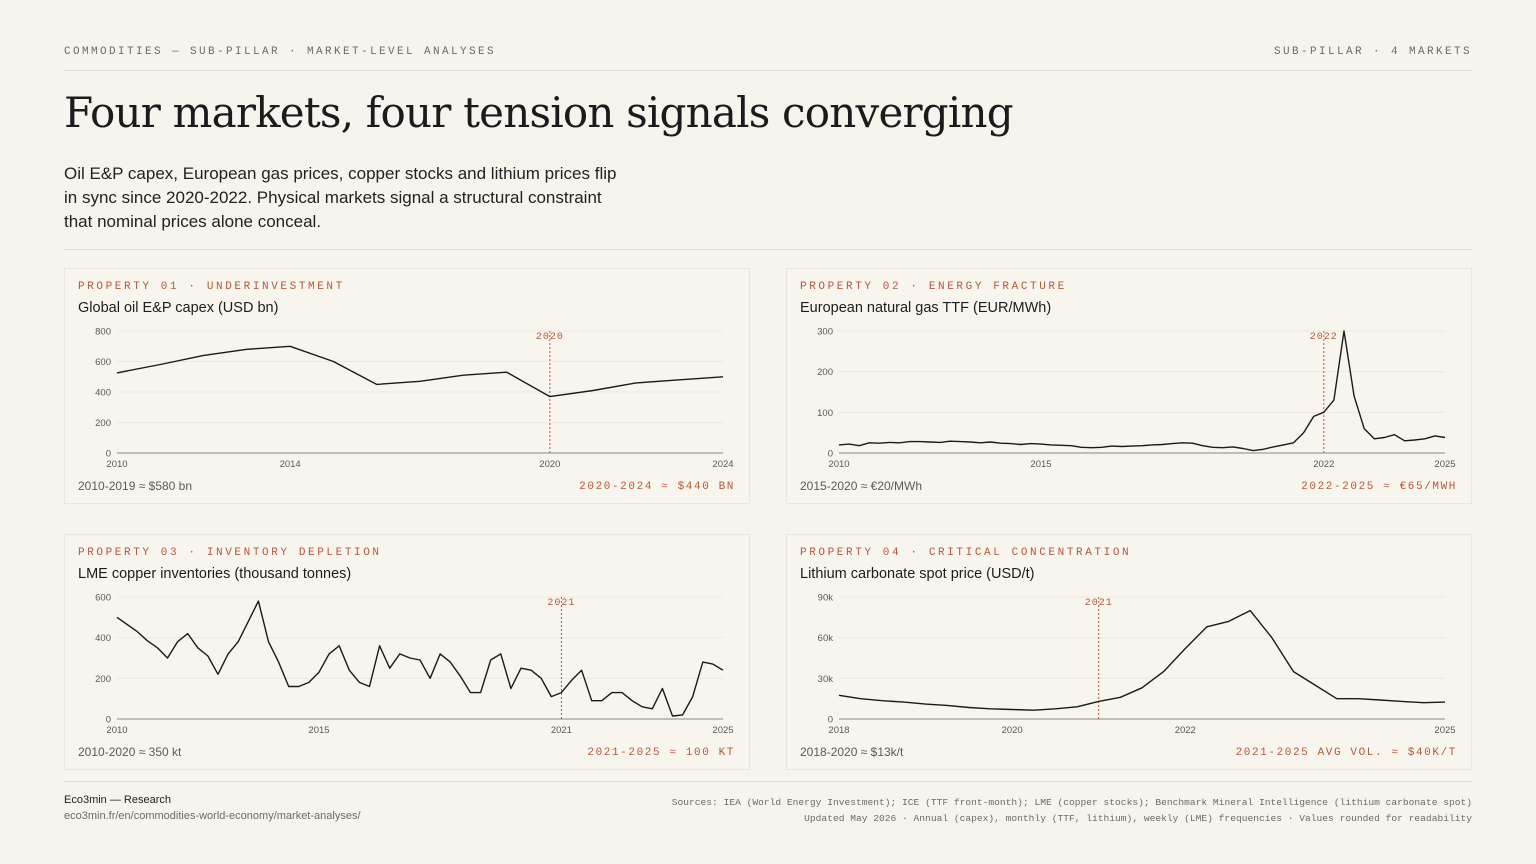 The height and width of the screenshot is (864, 1536). What do you see at coordinates (561, 730) in the screenshot?
I see `x-tick-label: 2021` at bounding box center [561, 730].